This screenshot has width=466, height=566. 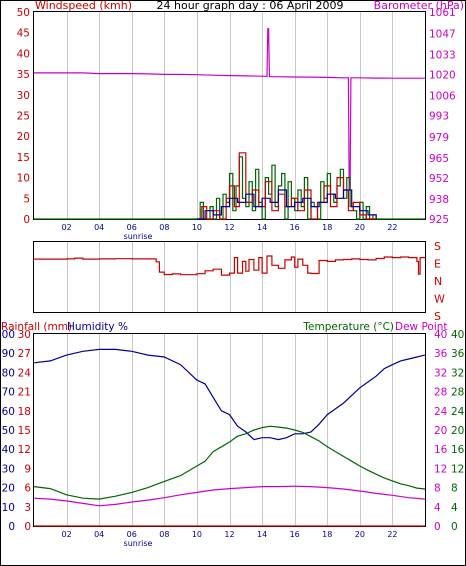 I want to click on temperature-tick-label: 4, so click(x=454, y=508).